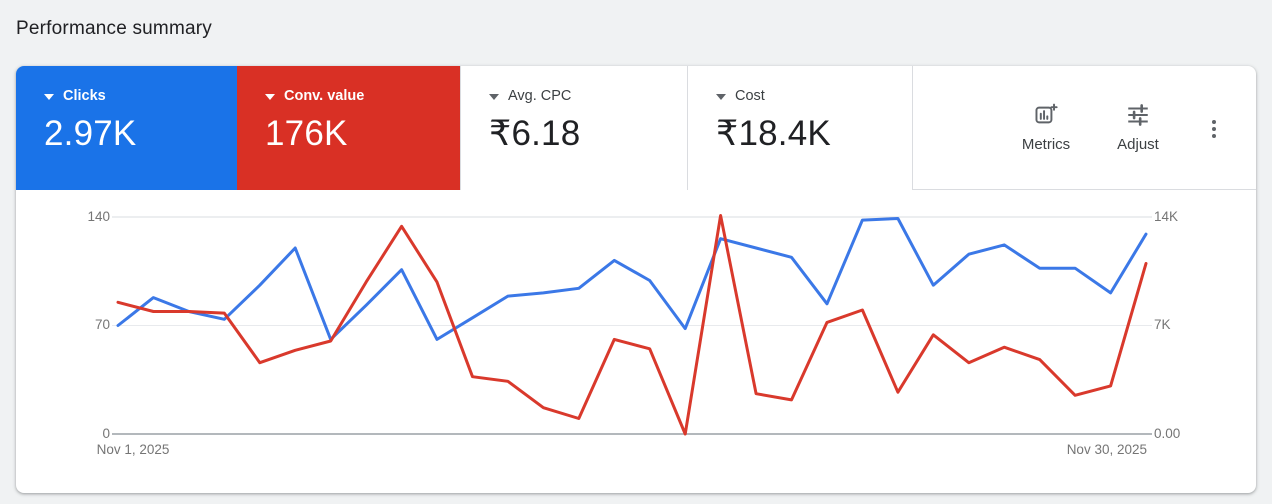  Describe the element at coordinates (1138, 132) in the screenshot. I see `adjust-button: Adjust` at that location.